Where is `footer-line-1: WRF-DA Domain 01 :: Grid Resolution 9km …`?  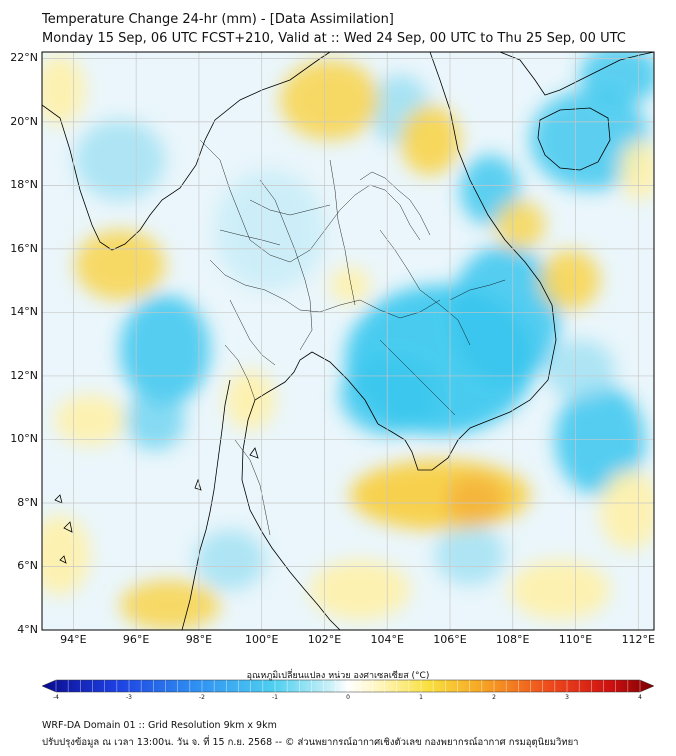 footer-line-1: WRF-DA Domain 01 :: Grid Resolution 9km … is located at coordinates (159, 725).